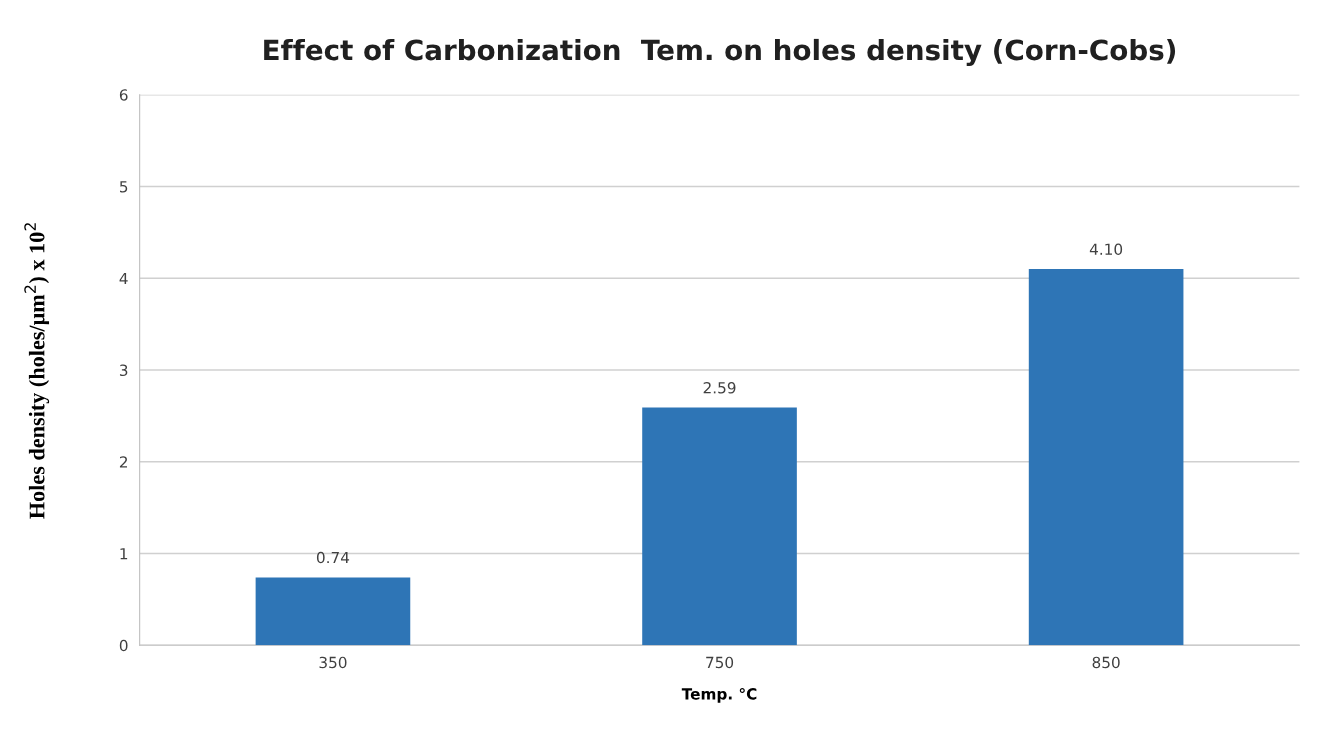 Image resolution: width=1330 pixels, height=740 pixels. I want to click on x-tick-label: 750, so click(720, 662).